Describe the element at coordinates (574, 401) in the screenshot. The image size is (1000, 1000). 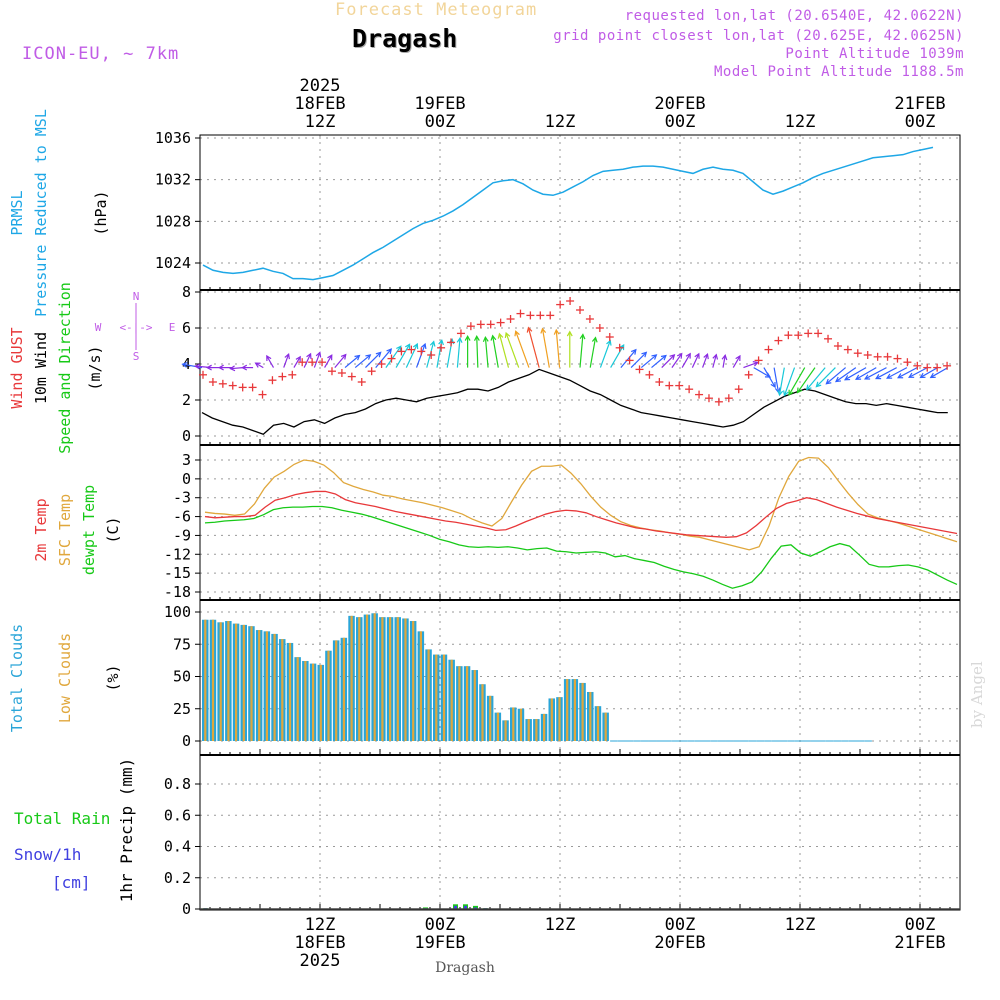
I see `wind-speed-line` at that location.